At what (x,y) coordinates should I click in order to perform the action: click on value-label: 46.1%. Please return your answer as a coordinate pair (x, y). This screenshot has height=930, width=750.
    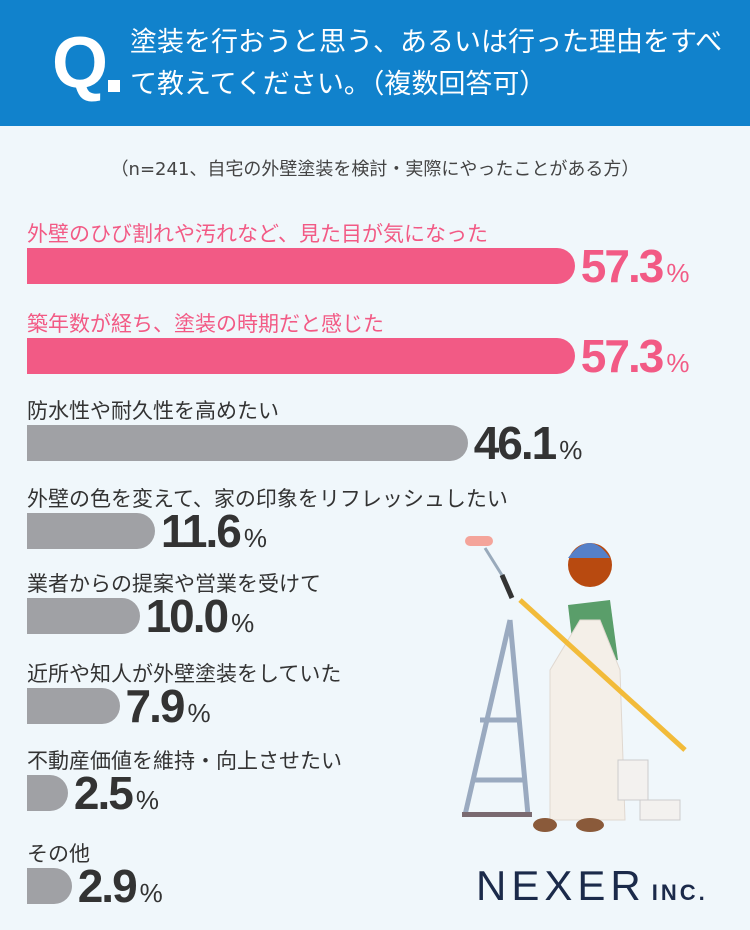
    Looking at the image, I should click on (528, 443).